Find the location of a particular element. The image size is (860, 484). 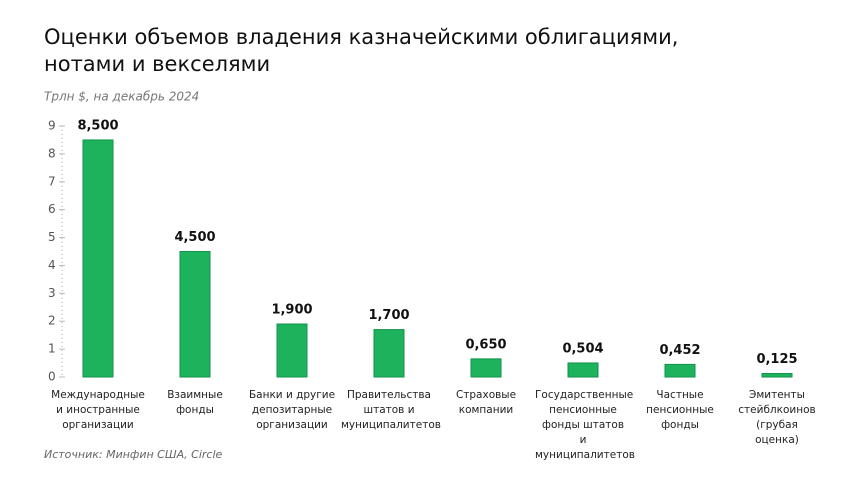

value-label: 8,500 is located at coordinates (97, 125).